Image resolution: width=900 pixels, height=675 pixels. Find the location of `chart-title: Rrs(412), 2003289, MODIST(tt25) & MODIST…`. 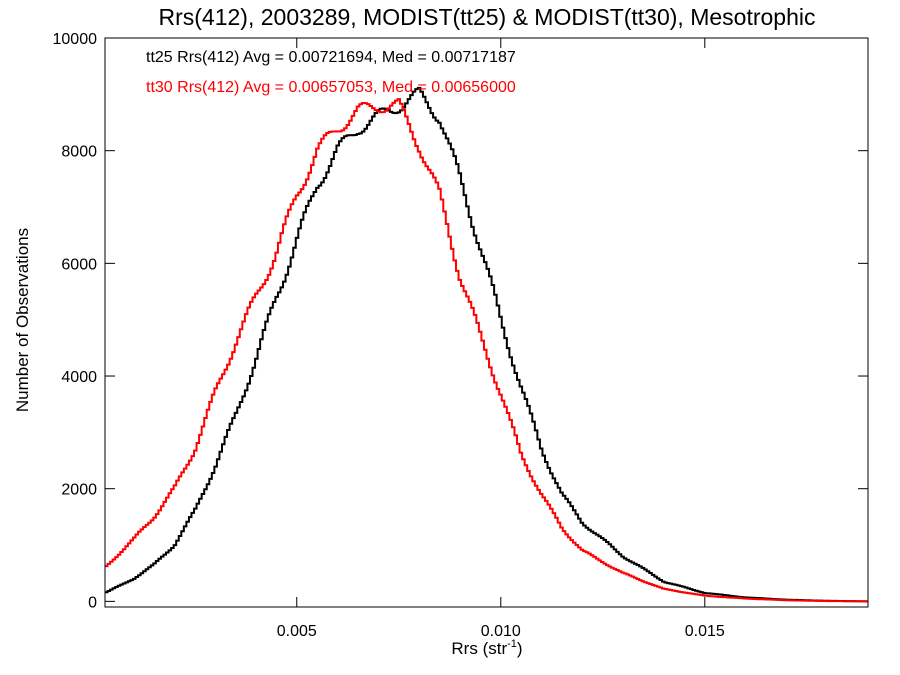

chart-title: Rrs(412), 2003289, MODIST(tt25) & MODIST… is located at coordinates (487, 17).